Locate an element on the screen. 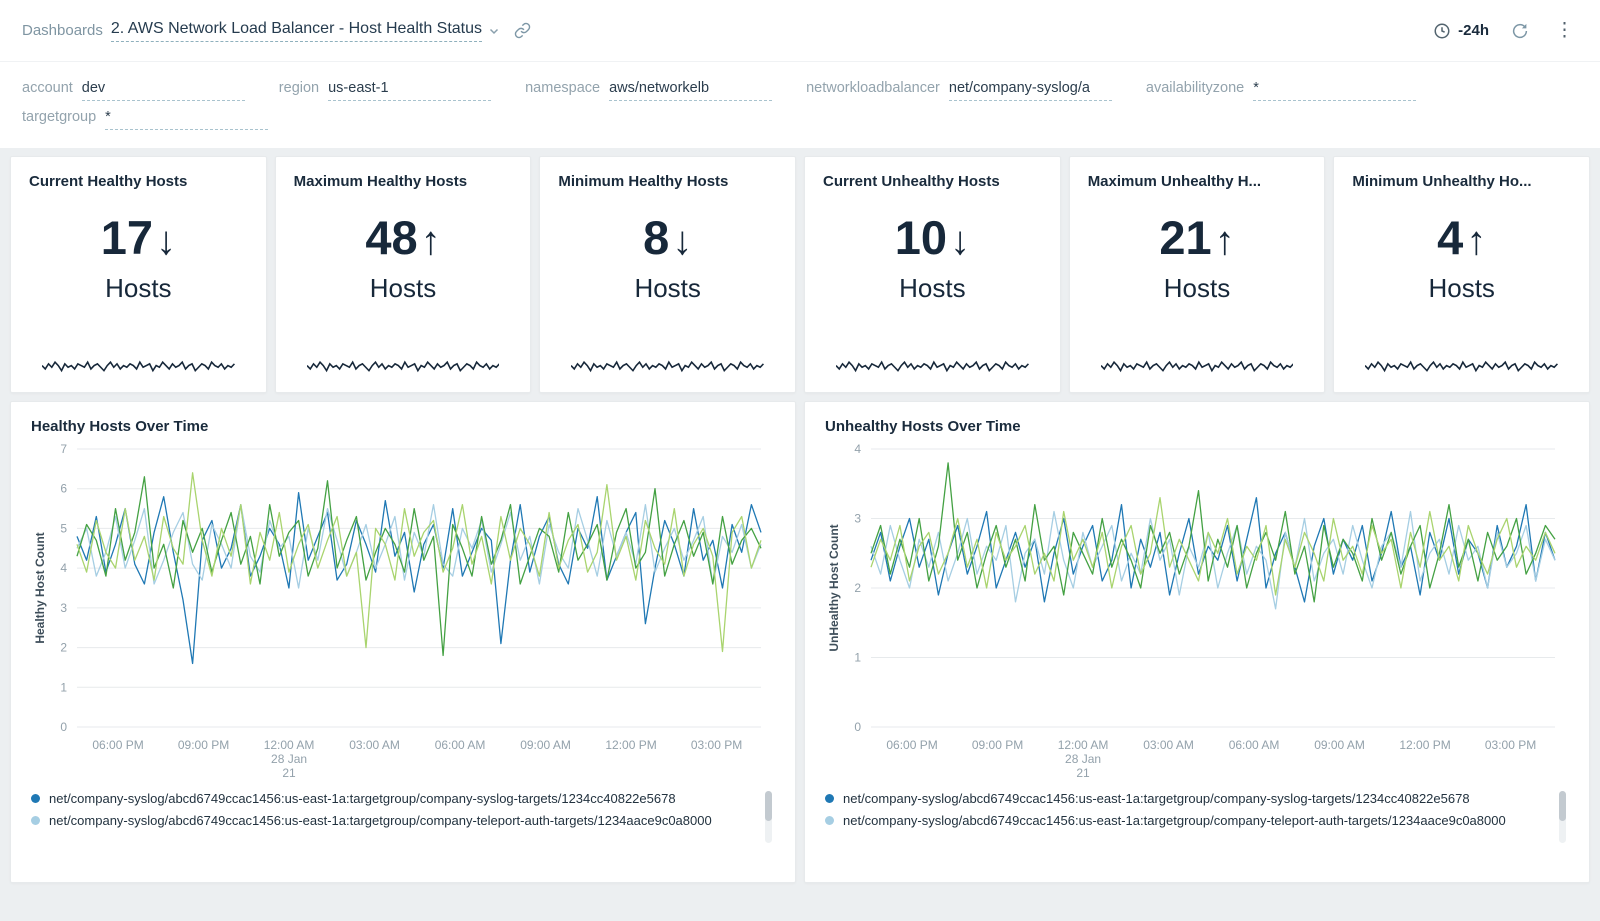 Image resolution: width=1600 pixels, height=921 pixels. filter-availabilityzone: availabilityzone * is located at coordinates (1281, 90).